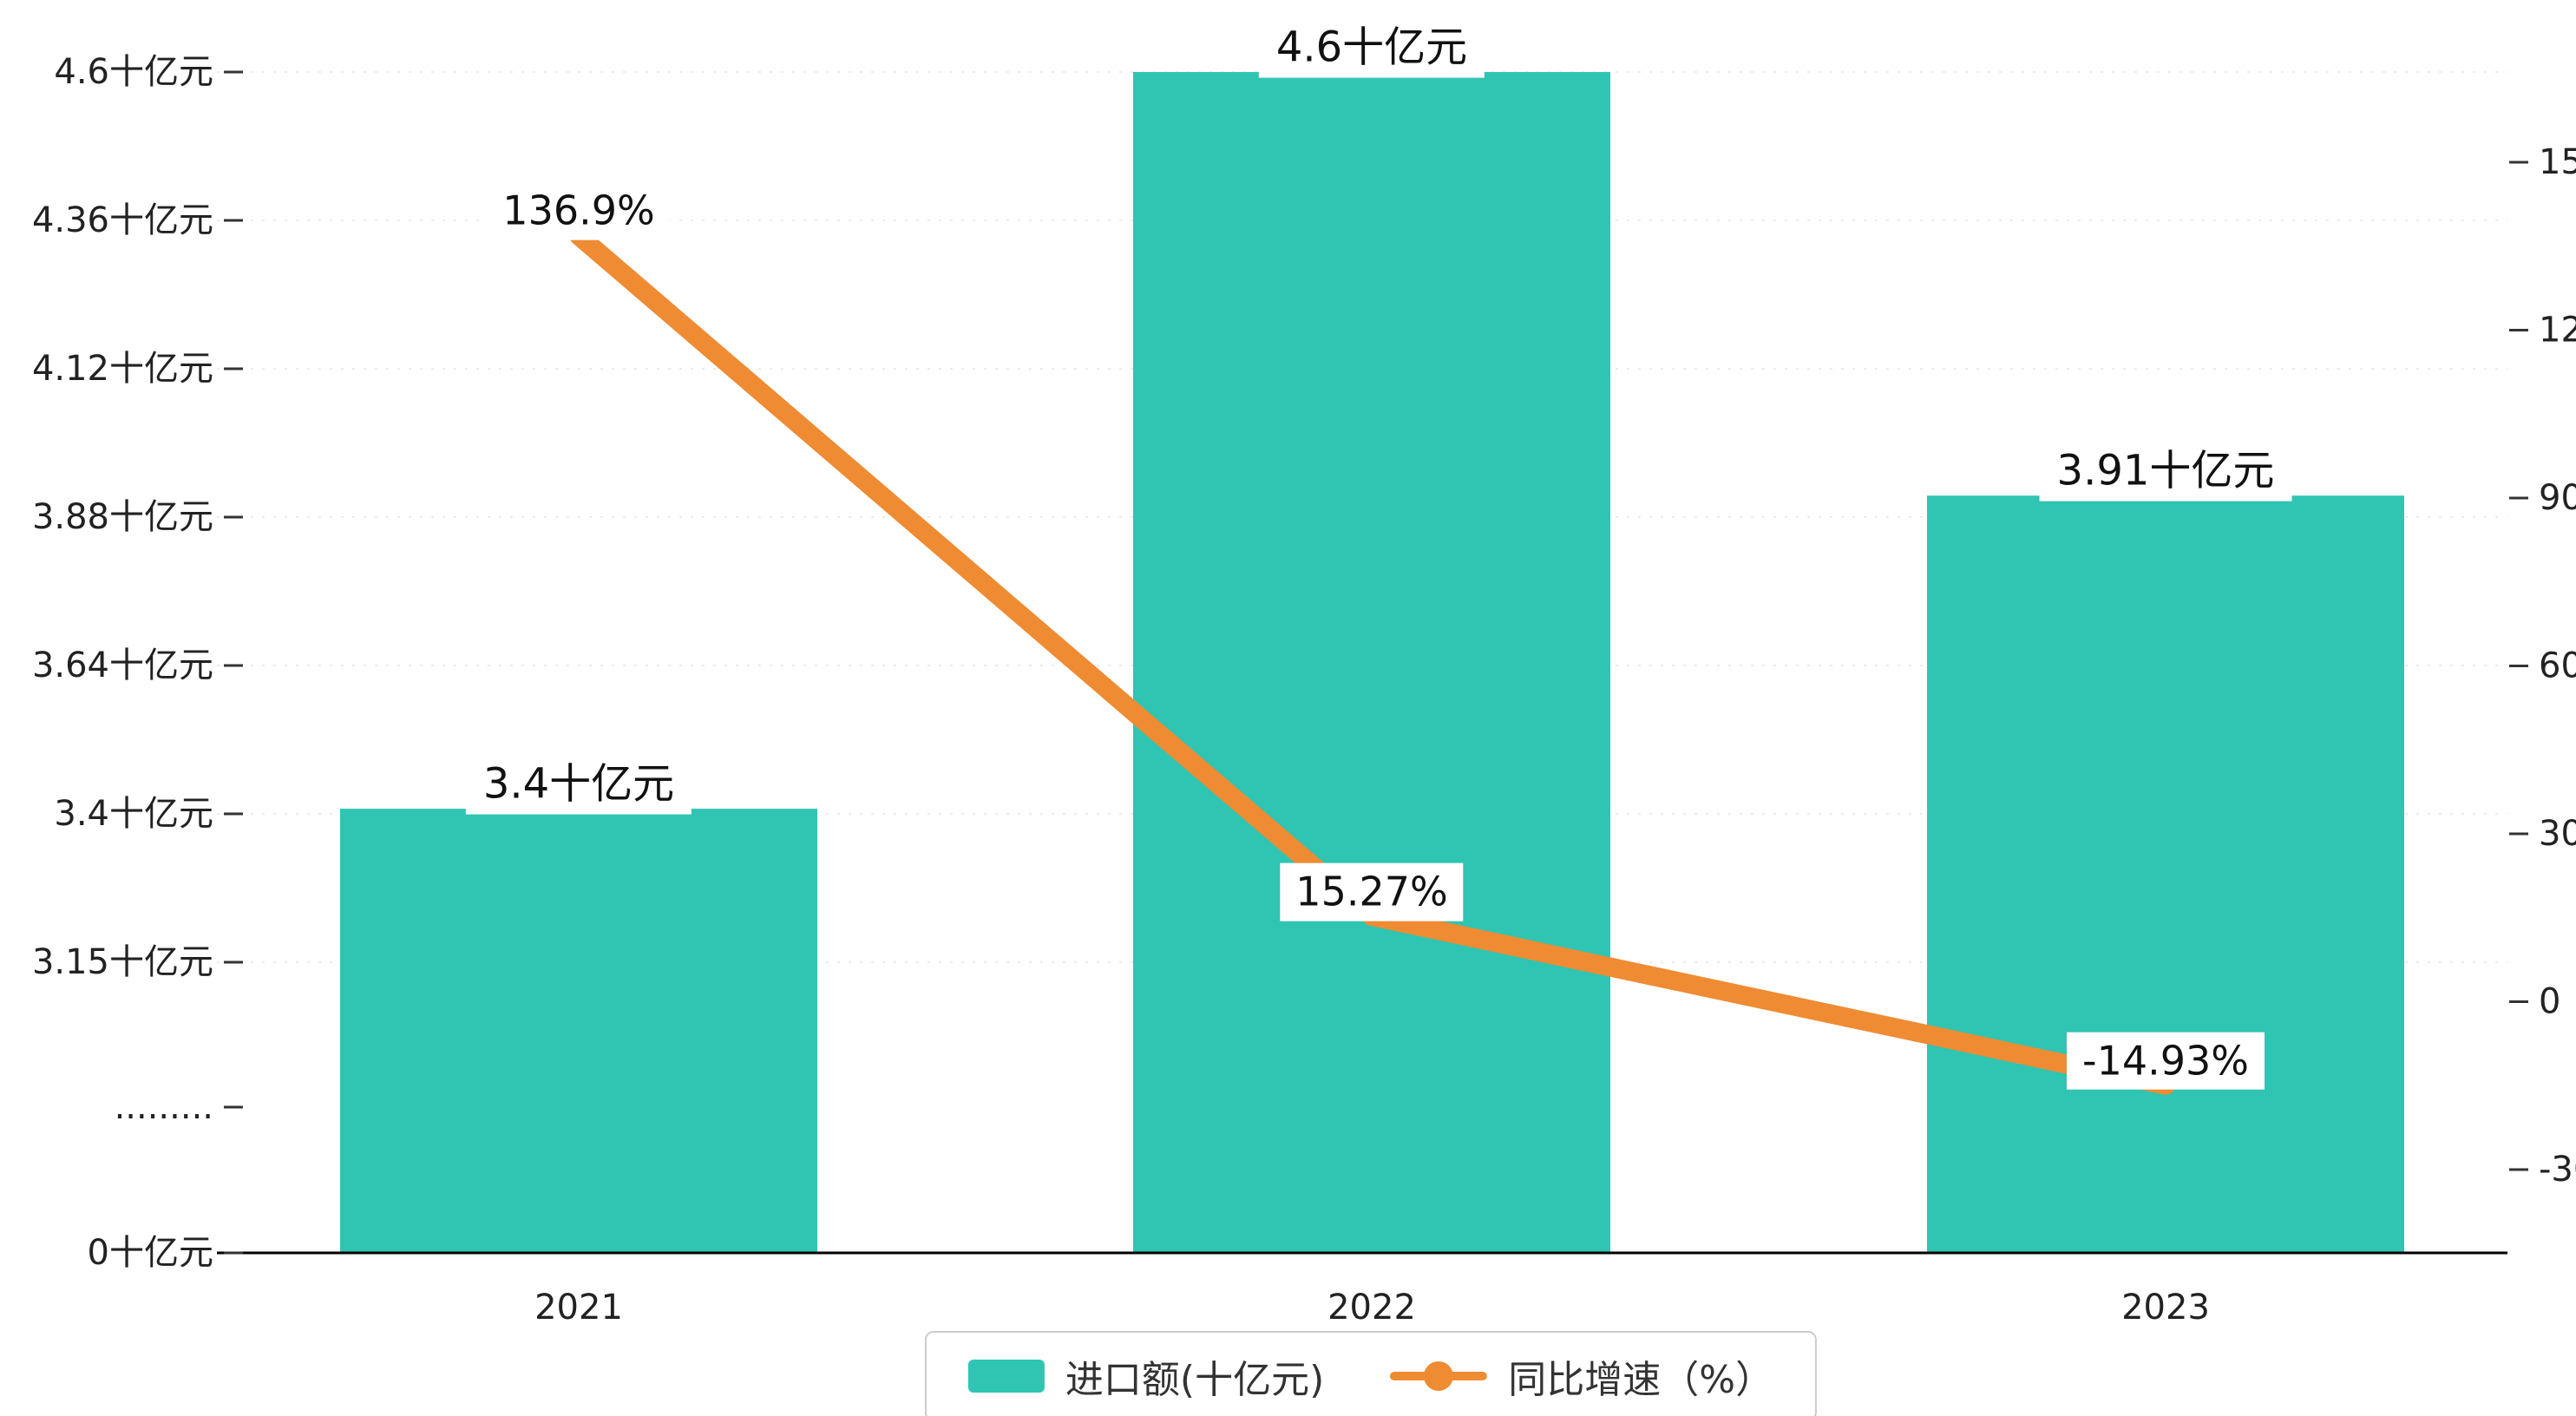  What do you see at coordinates (578, 1308) in the screenshot?
I see `x-axis-label: 2021` at bounding box center [578, 1308].